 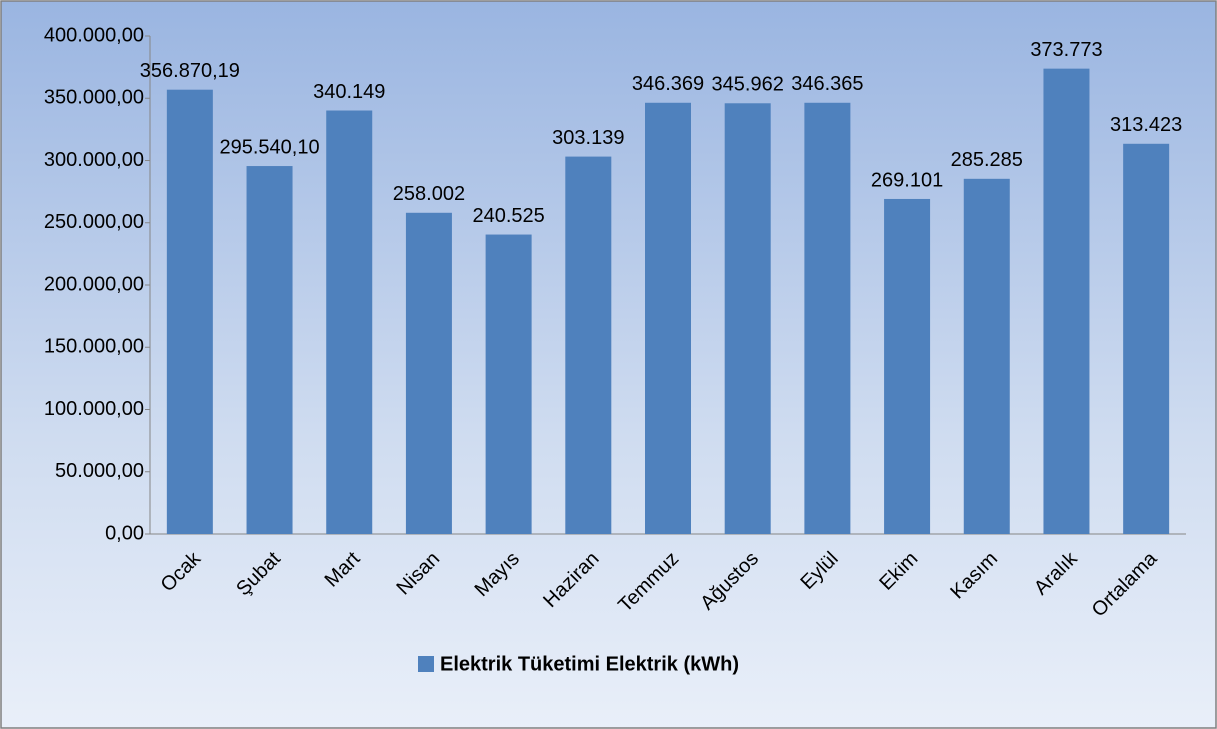 I want to click on y-tick-label: 300.000,00, so click(x=94, y=160).